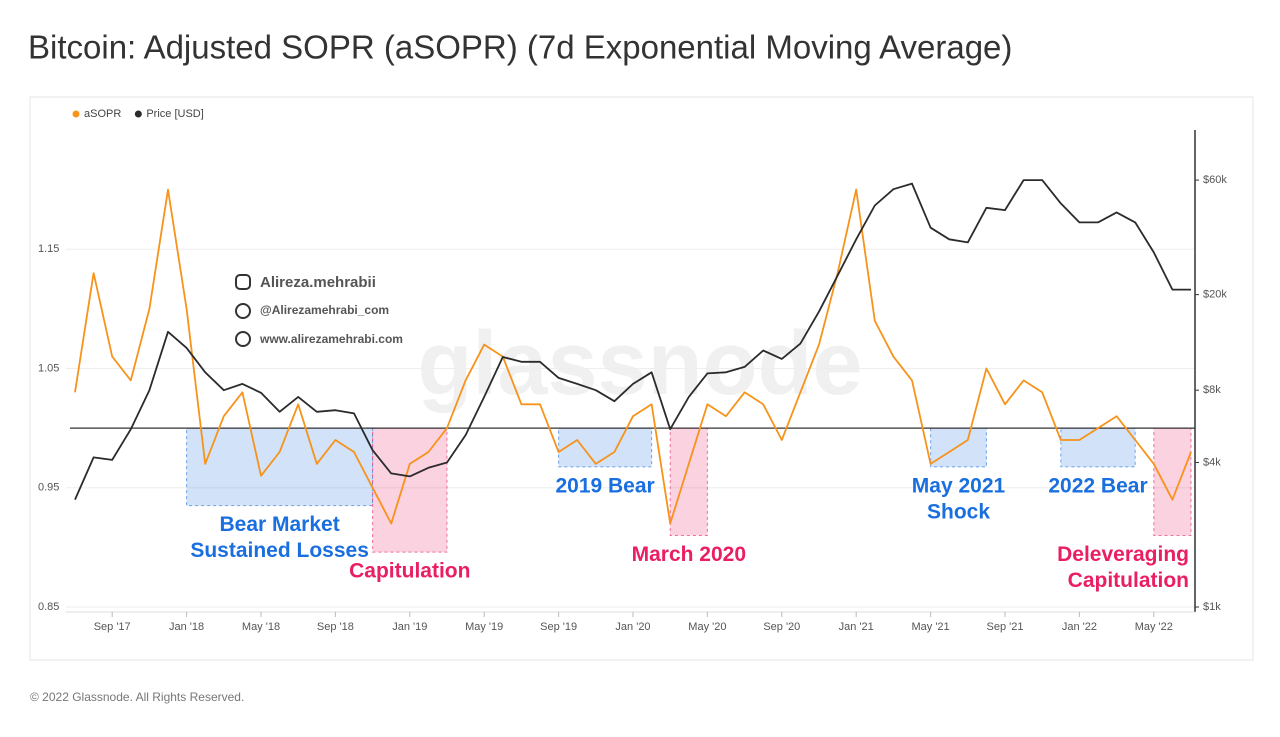  Describe the element at coordinates (856, 627) in the screenshot. I see `x-tick-label: Jan '21` at that location.